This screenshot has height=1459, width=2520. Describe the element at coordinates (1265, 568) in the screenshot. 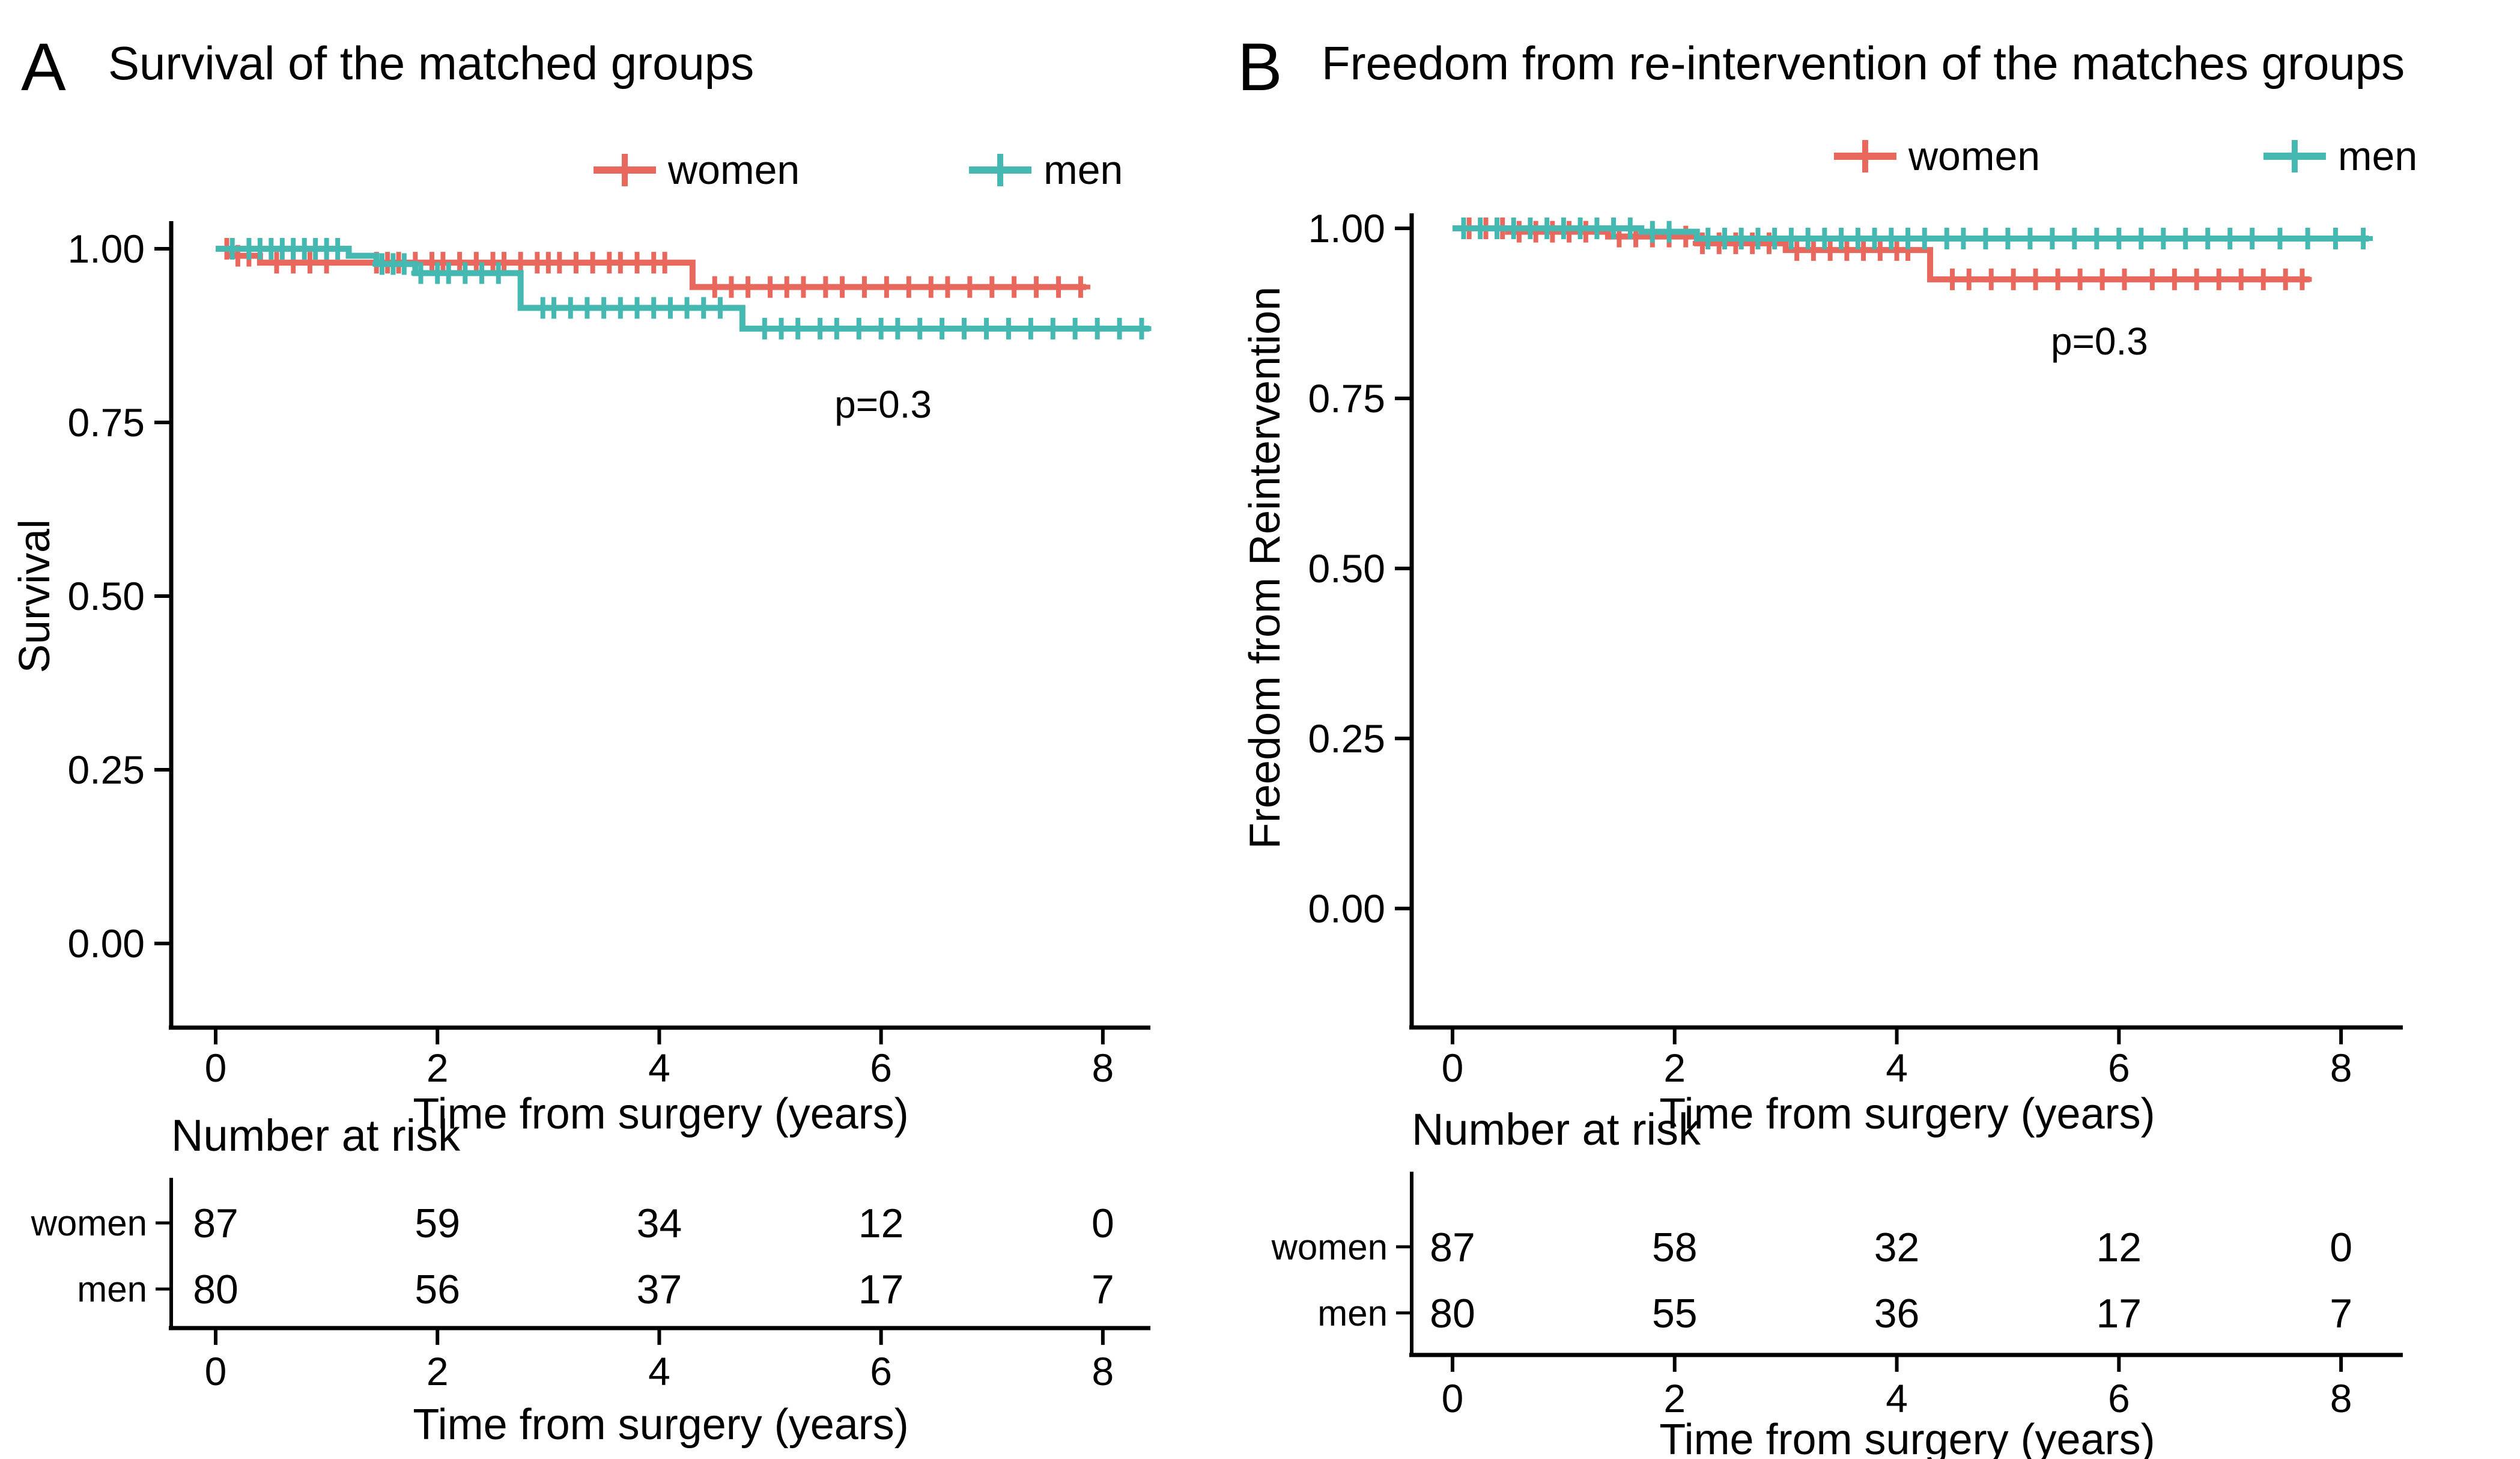

I see `y-axis-label: Freedom from Reintervention` at that location.